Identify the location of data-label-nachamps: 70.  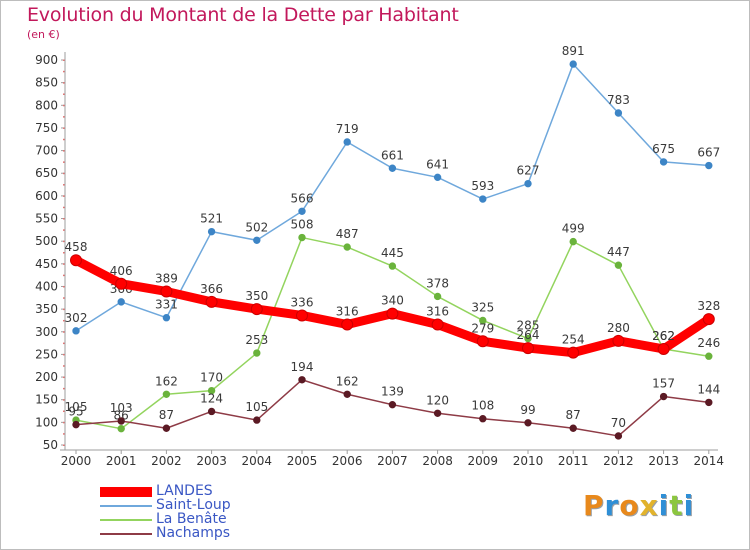
(618, 423).